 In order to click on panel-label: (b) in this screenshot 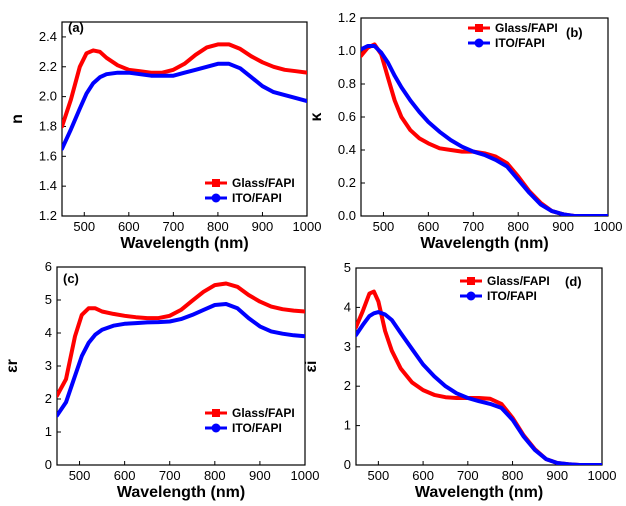, I will do `click(574, 32)`.